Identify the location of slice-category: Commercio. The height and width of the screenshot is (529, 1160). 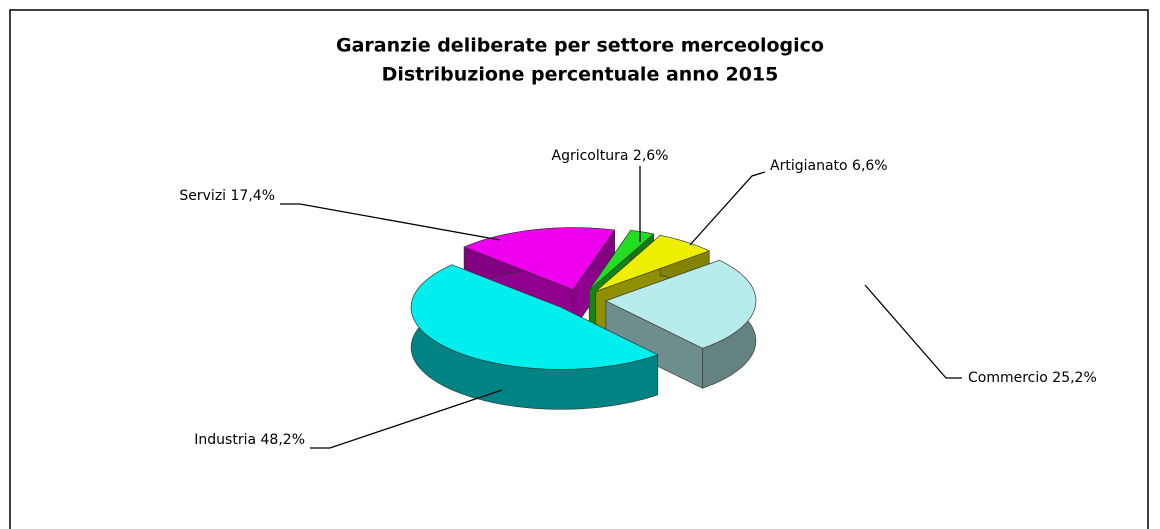
(1008, 378).